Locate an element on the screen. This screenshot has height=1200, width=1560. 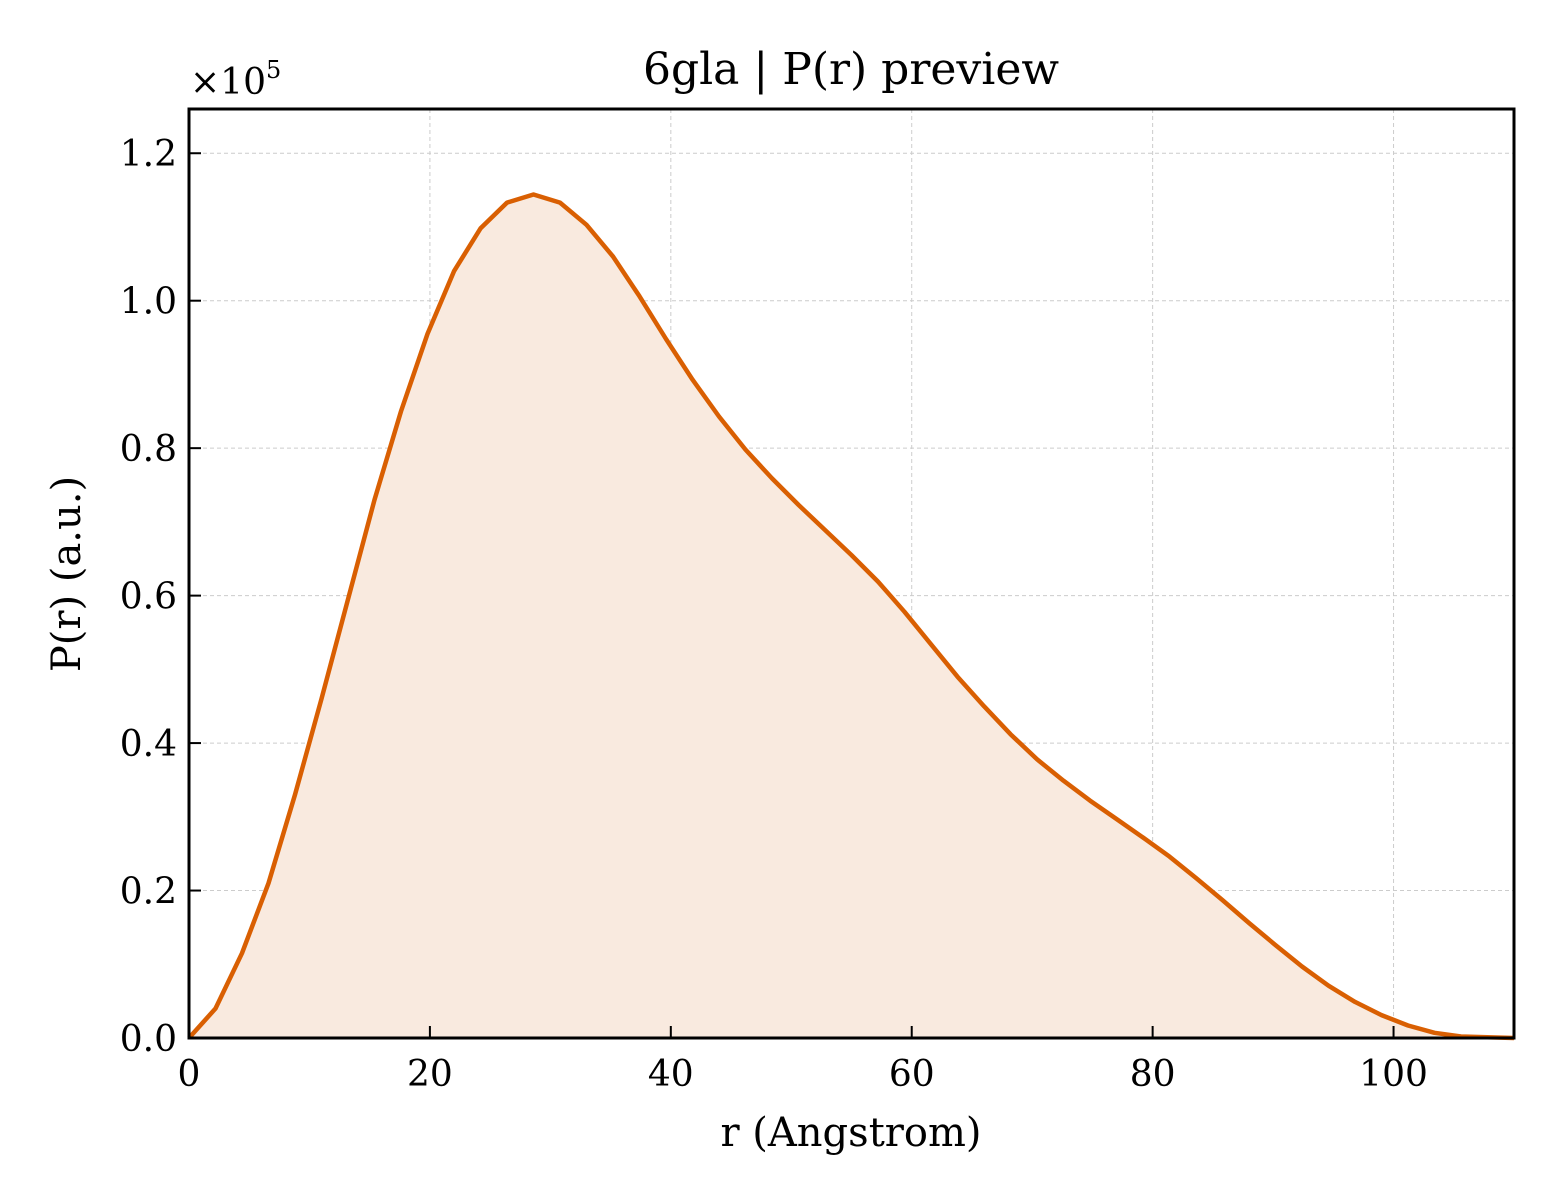
y-tick-label-0: 0.0 is located at coordinates (148, 1039).